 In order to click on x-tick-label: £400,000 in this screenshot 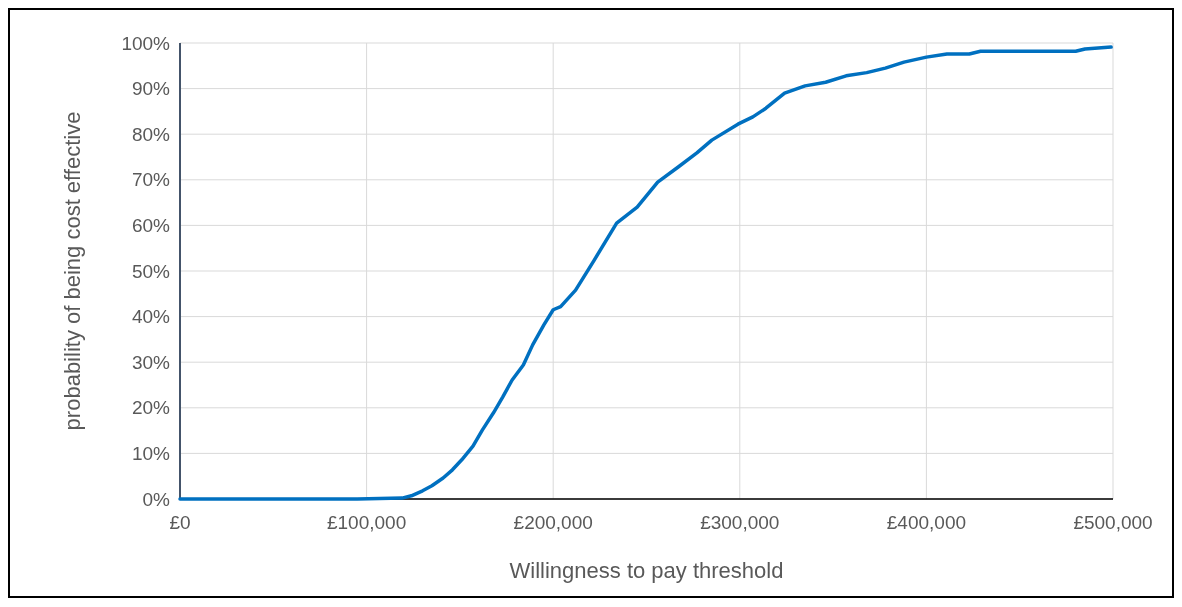, I will do `click(926, 522)`.